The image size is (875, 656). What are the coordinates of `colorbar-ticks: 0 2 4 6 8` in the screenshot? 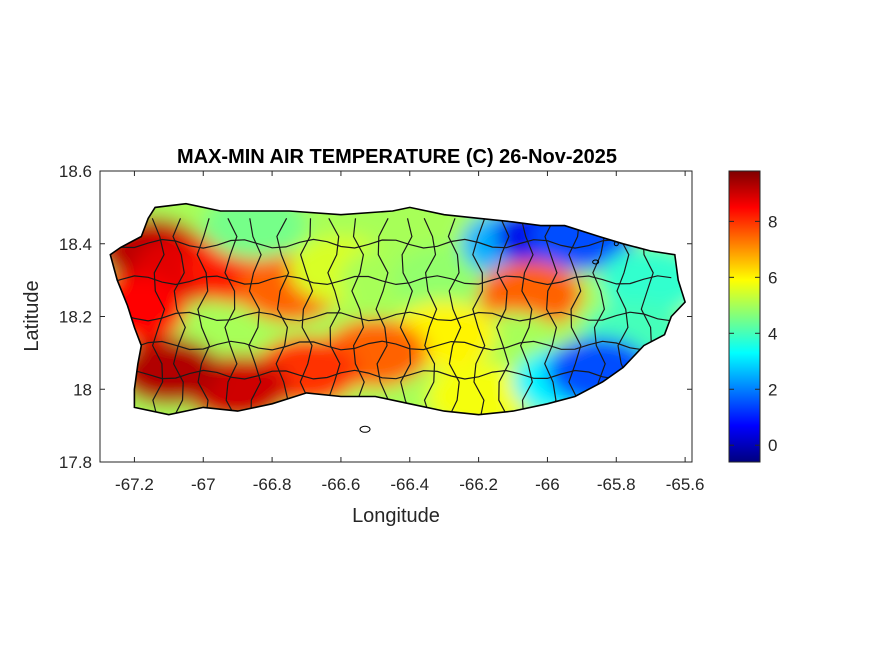 It's located at (753, 333).